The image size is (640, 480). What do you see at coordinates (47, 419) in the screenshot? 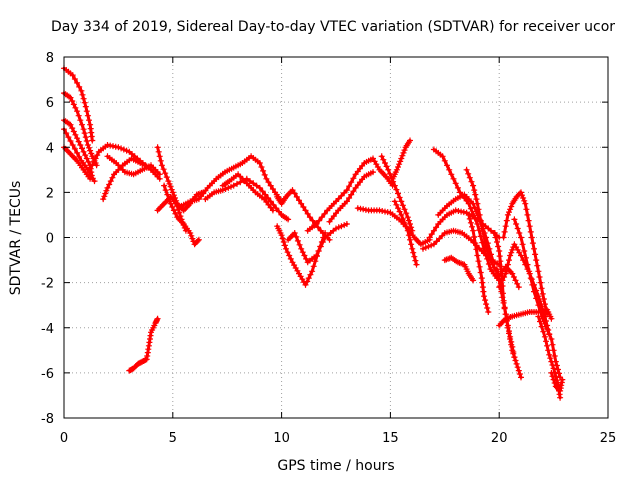
I see `y-tick-label: -8` at bounding box center [47, 419].